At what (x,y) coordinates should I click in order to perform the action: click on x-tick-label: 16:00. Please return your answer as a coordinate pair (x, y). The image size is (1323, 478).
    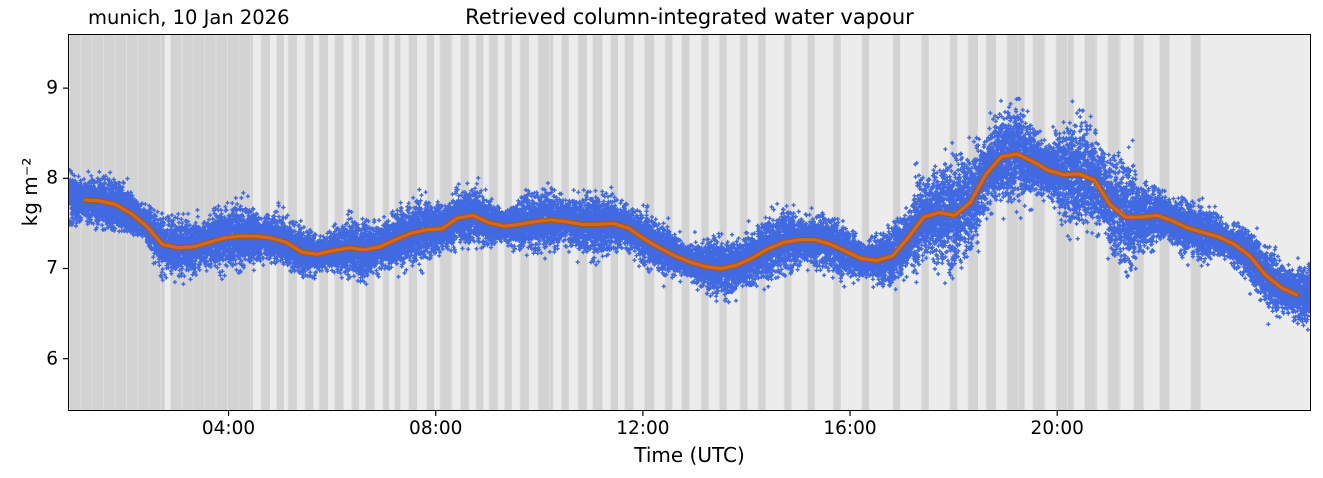
    Looking at the image, I should click on (850, 428).